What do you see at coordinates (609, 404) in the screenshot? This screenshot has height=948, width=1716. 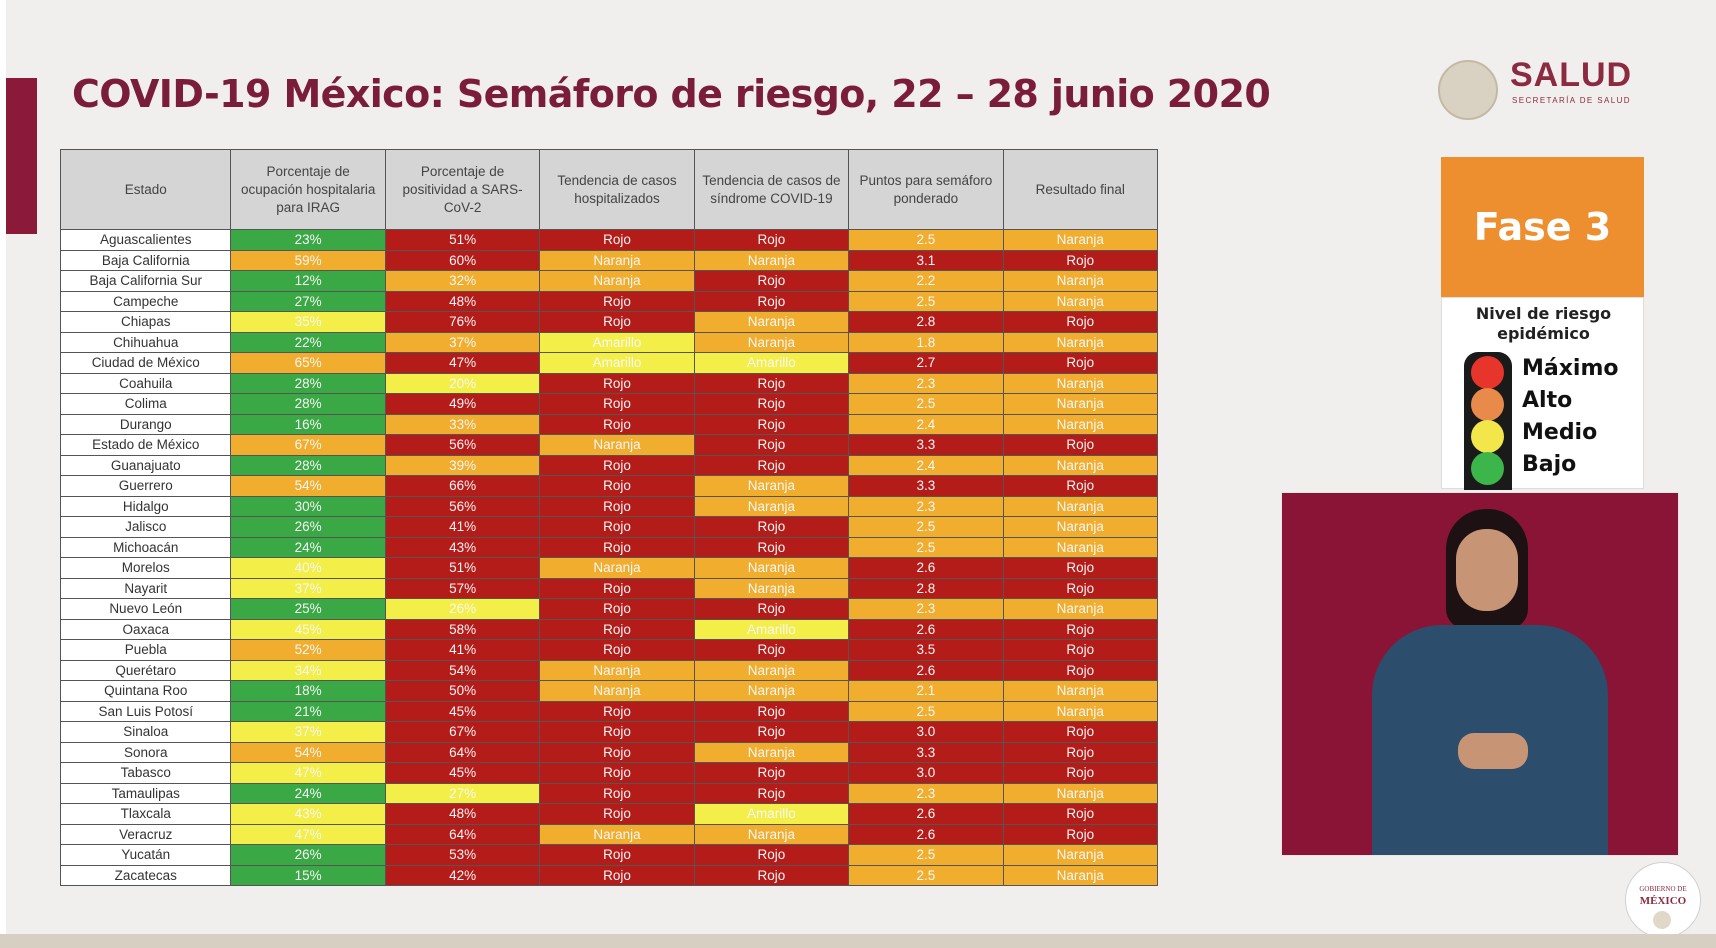 I see `table-row: Colima 28% 49% Rojo Rojo 2.5 Naranja` at bounding box center [609, 404].